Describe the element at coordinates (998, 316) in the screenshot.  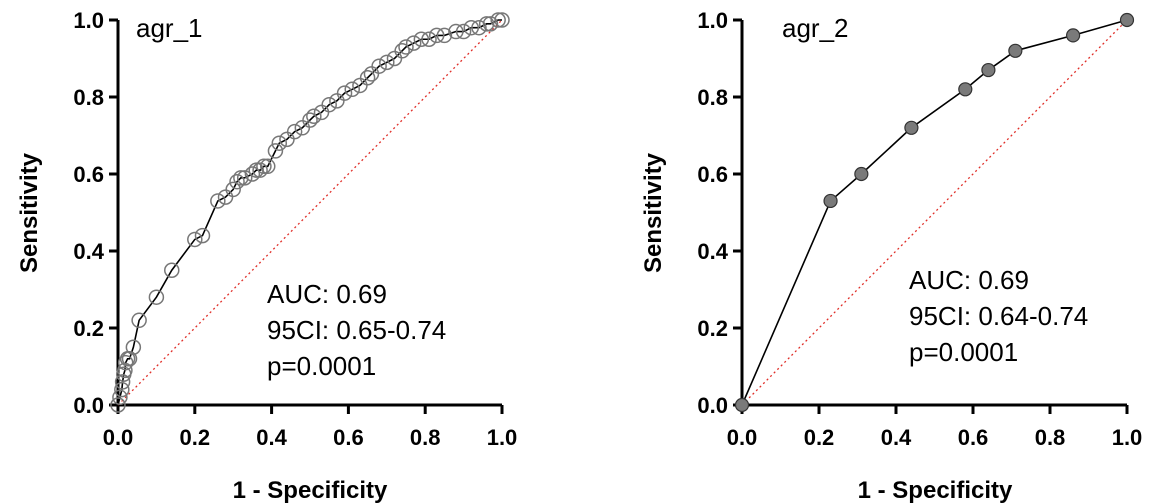
I see `annotation-ci: 95CI: 0.64-0.74` at that location.